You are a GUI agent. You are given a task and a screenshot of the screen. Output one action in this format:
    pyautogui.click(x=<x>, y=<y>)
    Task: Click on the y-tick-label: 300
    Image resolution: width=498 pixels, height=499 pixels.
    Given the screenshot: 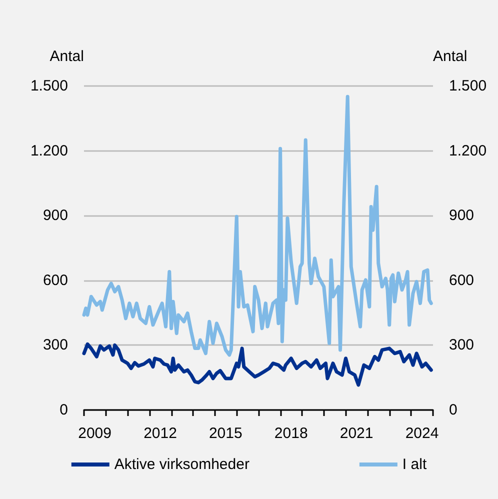 What is the action you would take?
    pyautogui.click(x=55, y=345)
    